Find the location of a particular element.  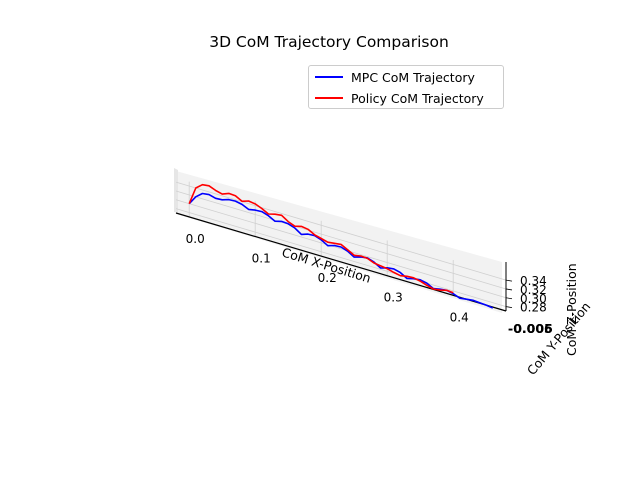

chart-title: 3D CoM Trajectory Comparison is located at coordinates (329, 42).